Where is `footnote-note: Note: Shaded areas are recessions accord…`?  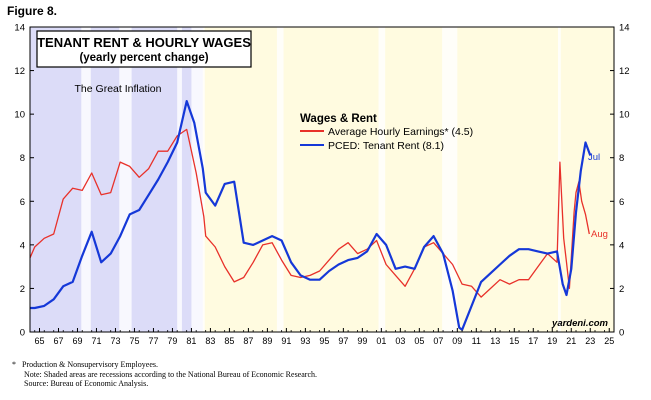
footnote-note: Note: Shaded areas are recessions accord… is located at coordinates (170, 374).